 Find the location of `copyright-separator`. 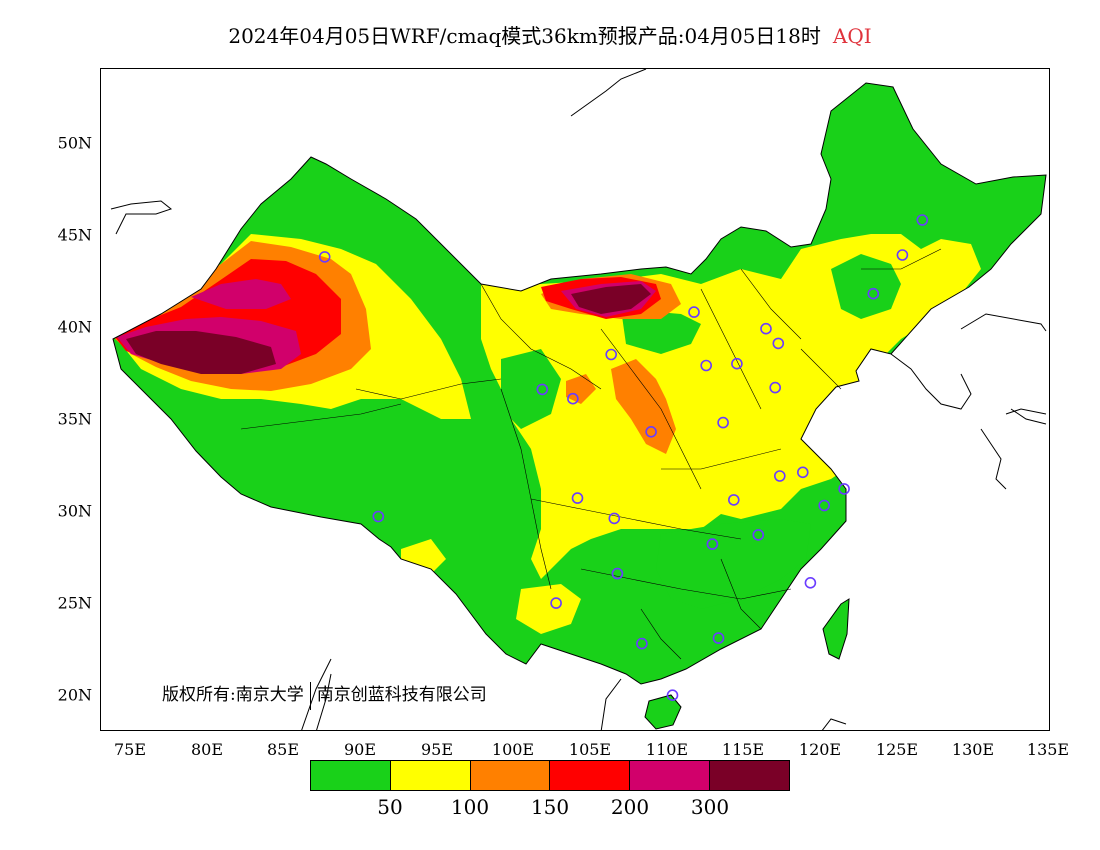

copyright-separator is located at coordinates (310, 695).